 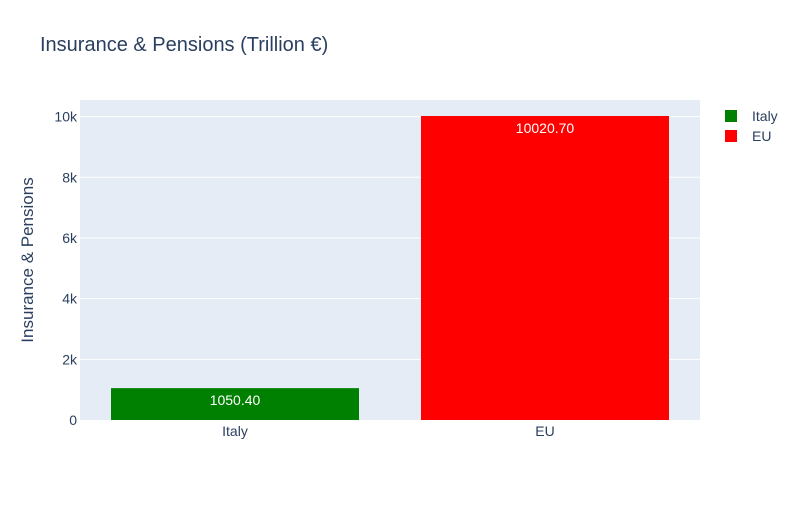 What do you see at coordinates (70, 359) in the screenshot?
I see `y-tick-label: 2k` at bounding box center [70, 359].